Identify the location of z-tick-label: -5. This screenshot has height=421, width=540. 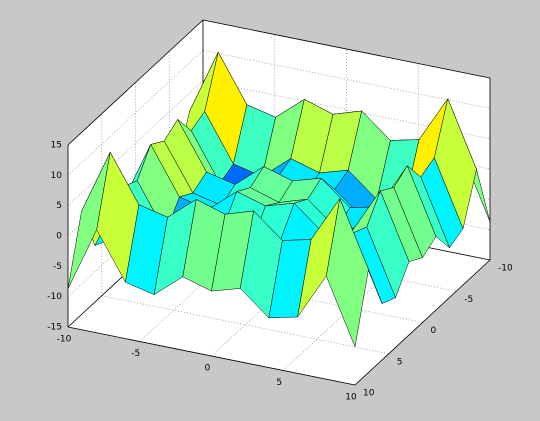
(57, 267).